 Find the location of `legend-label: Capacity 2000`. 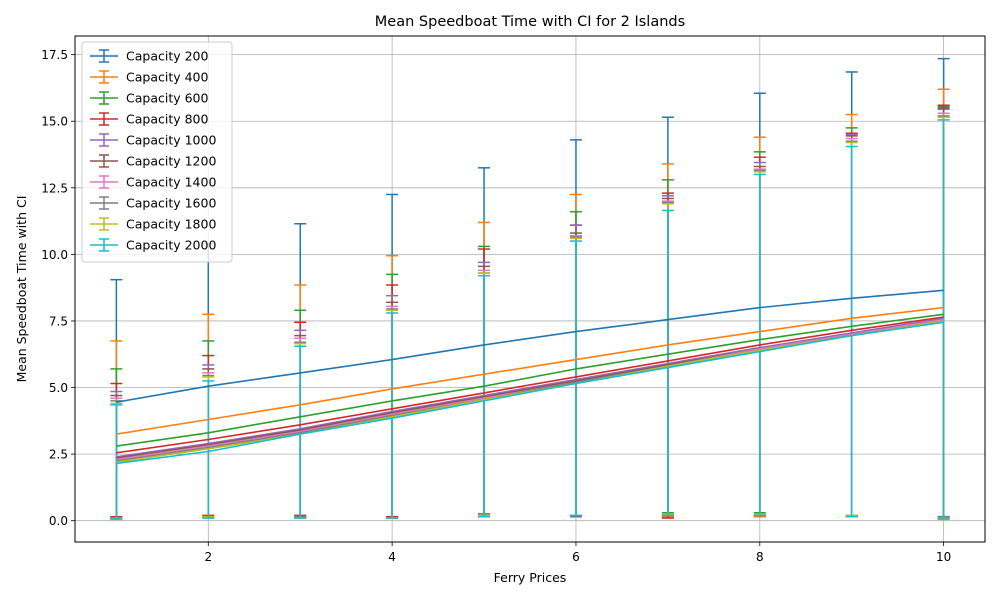

legend-label: Capacity 2000 is located at coordinates (171, 245).